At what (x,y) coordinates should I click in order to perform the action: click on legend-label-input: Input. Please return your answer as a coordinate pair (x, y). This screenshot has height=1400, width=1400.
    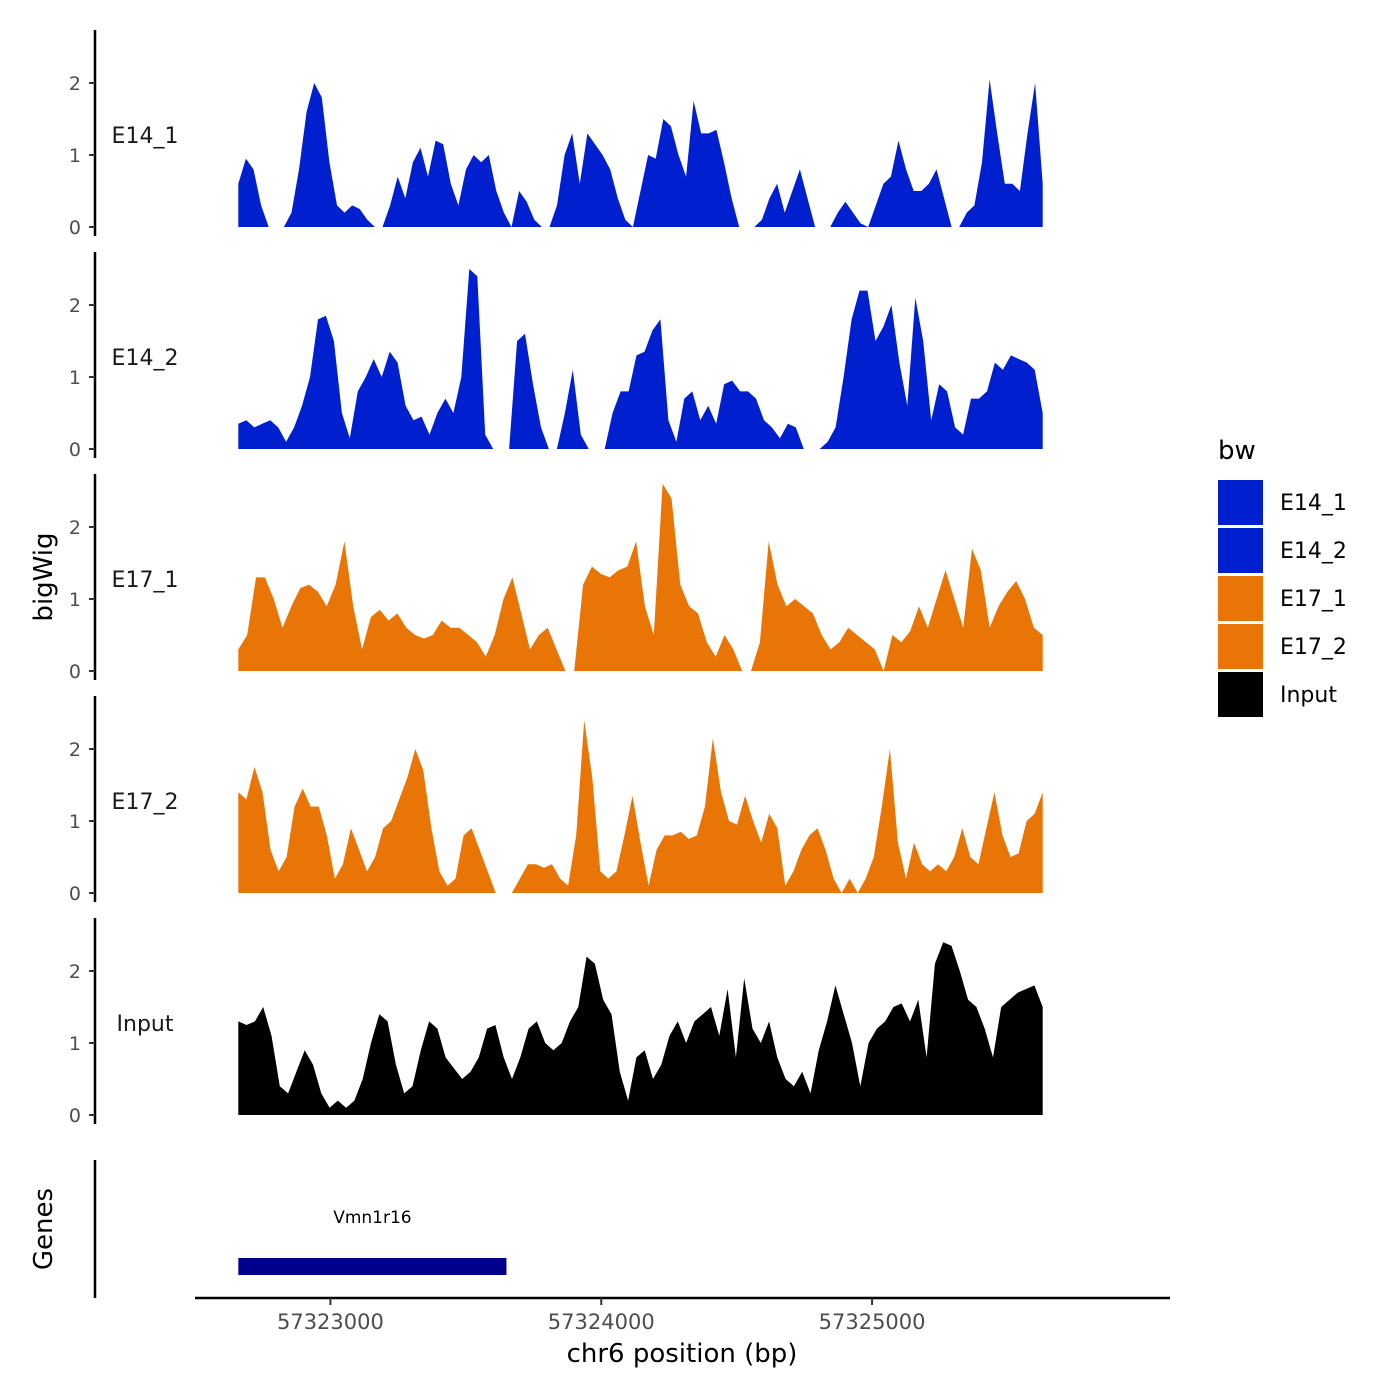
    Looking at the image, I should click on (1308, 695).